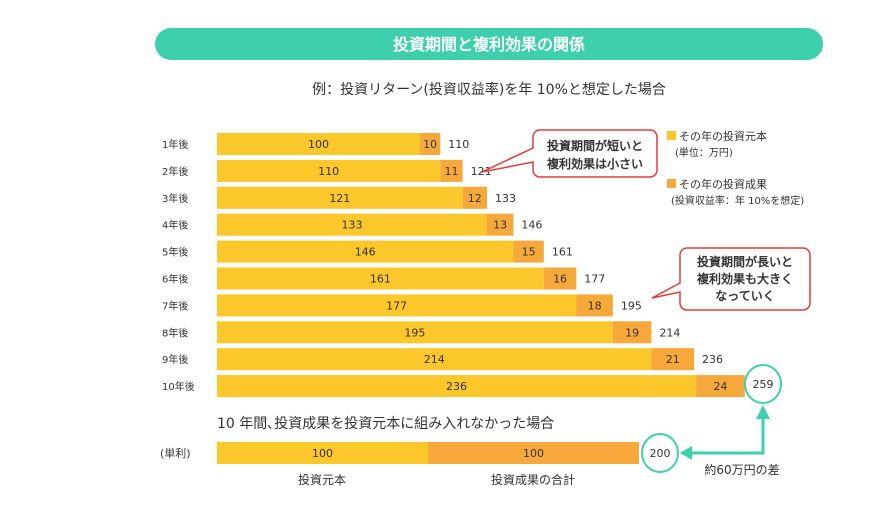 Image resolution: width=870 pixels, height=506 pixels. What do you see at coordinates (175, 359) in the screenshot?
I see `category-label: 9年後` at bounding box center [175, 359].